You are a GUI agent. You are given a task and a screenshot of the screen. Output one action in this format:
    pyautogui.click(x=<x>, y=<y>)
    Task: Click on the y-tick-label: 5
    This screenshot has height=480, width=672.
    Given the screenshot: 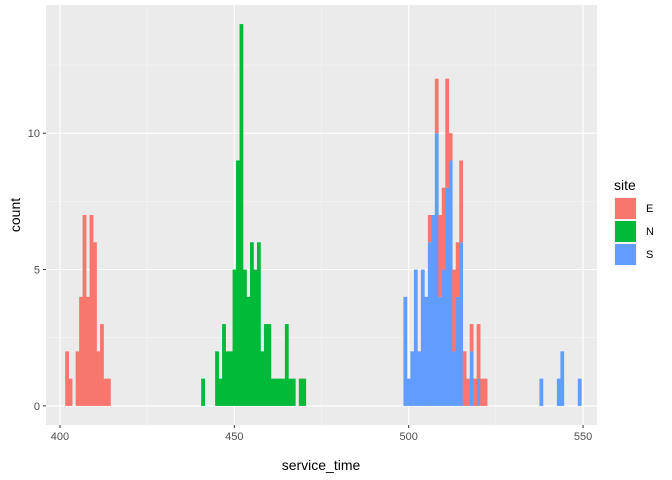 What is the action you would take?
    pyautogui.click(x=37, y=271)
    